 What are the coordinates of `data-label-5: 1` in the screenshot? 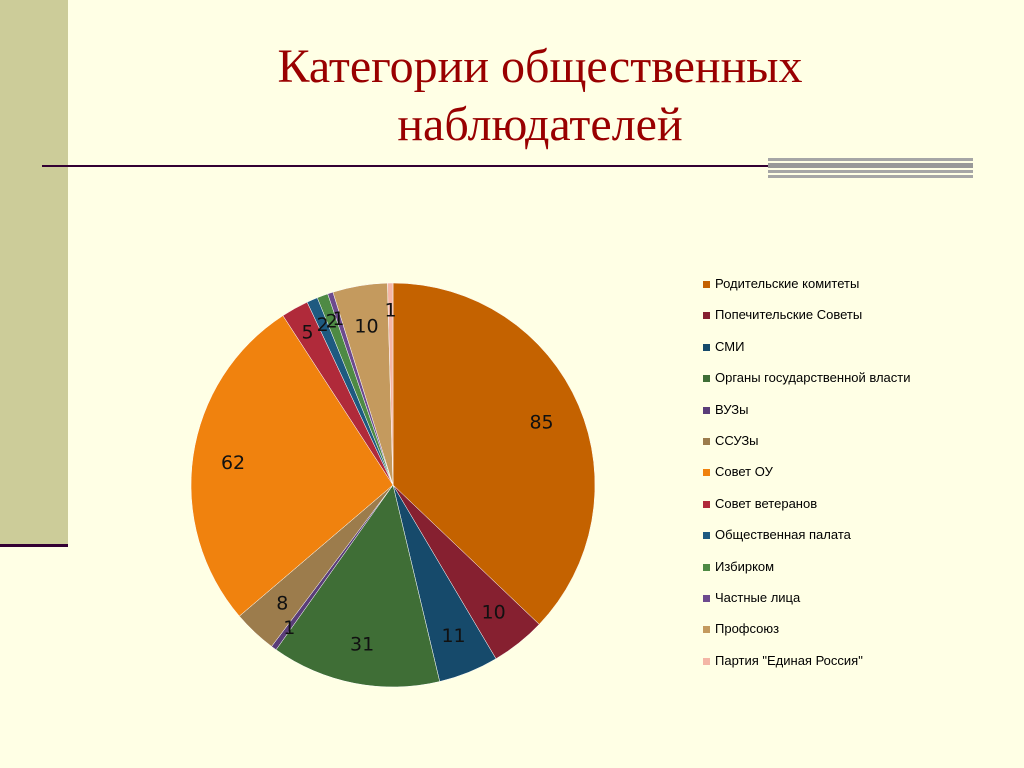 It's located at (289, 628).